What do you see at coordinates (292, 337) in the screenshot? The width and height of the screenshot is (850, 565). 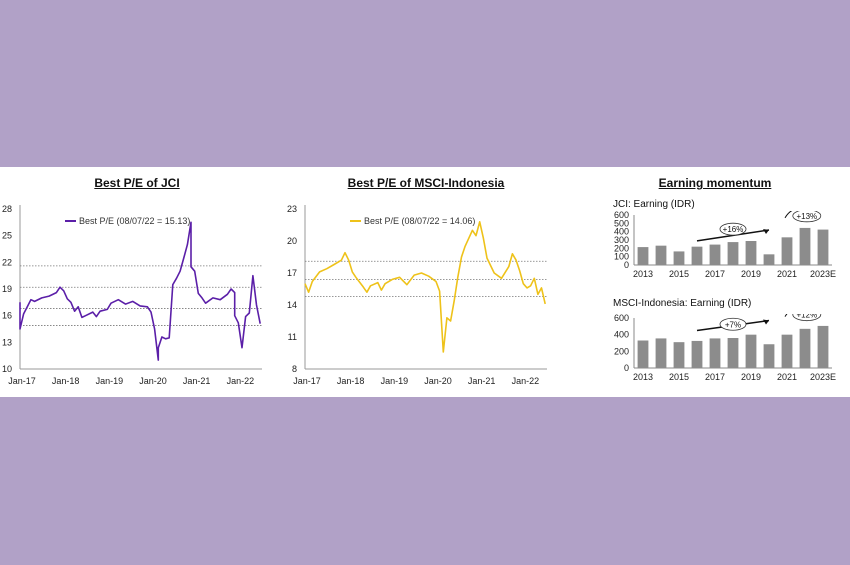 I see `y-tick-label: 11` at bounding box center [292, 337].